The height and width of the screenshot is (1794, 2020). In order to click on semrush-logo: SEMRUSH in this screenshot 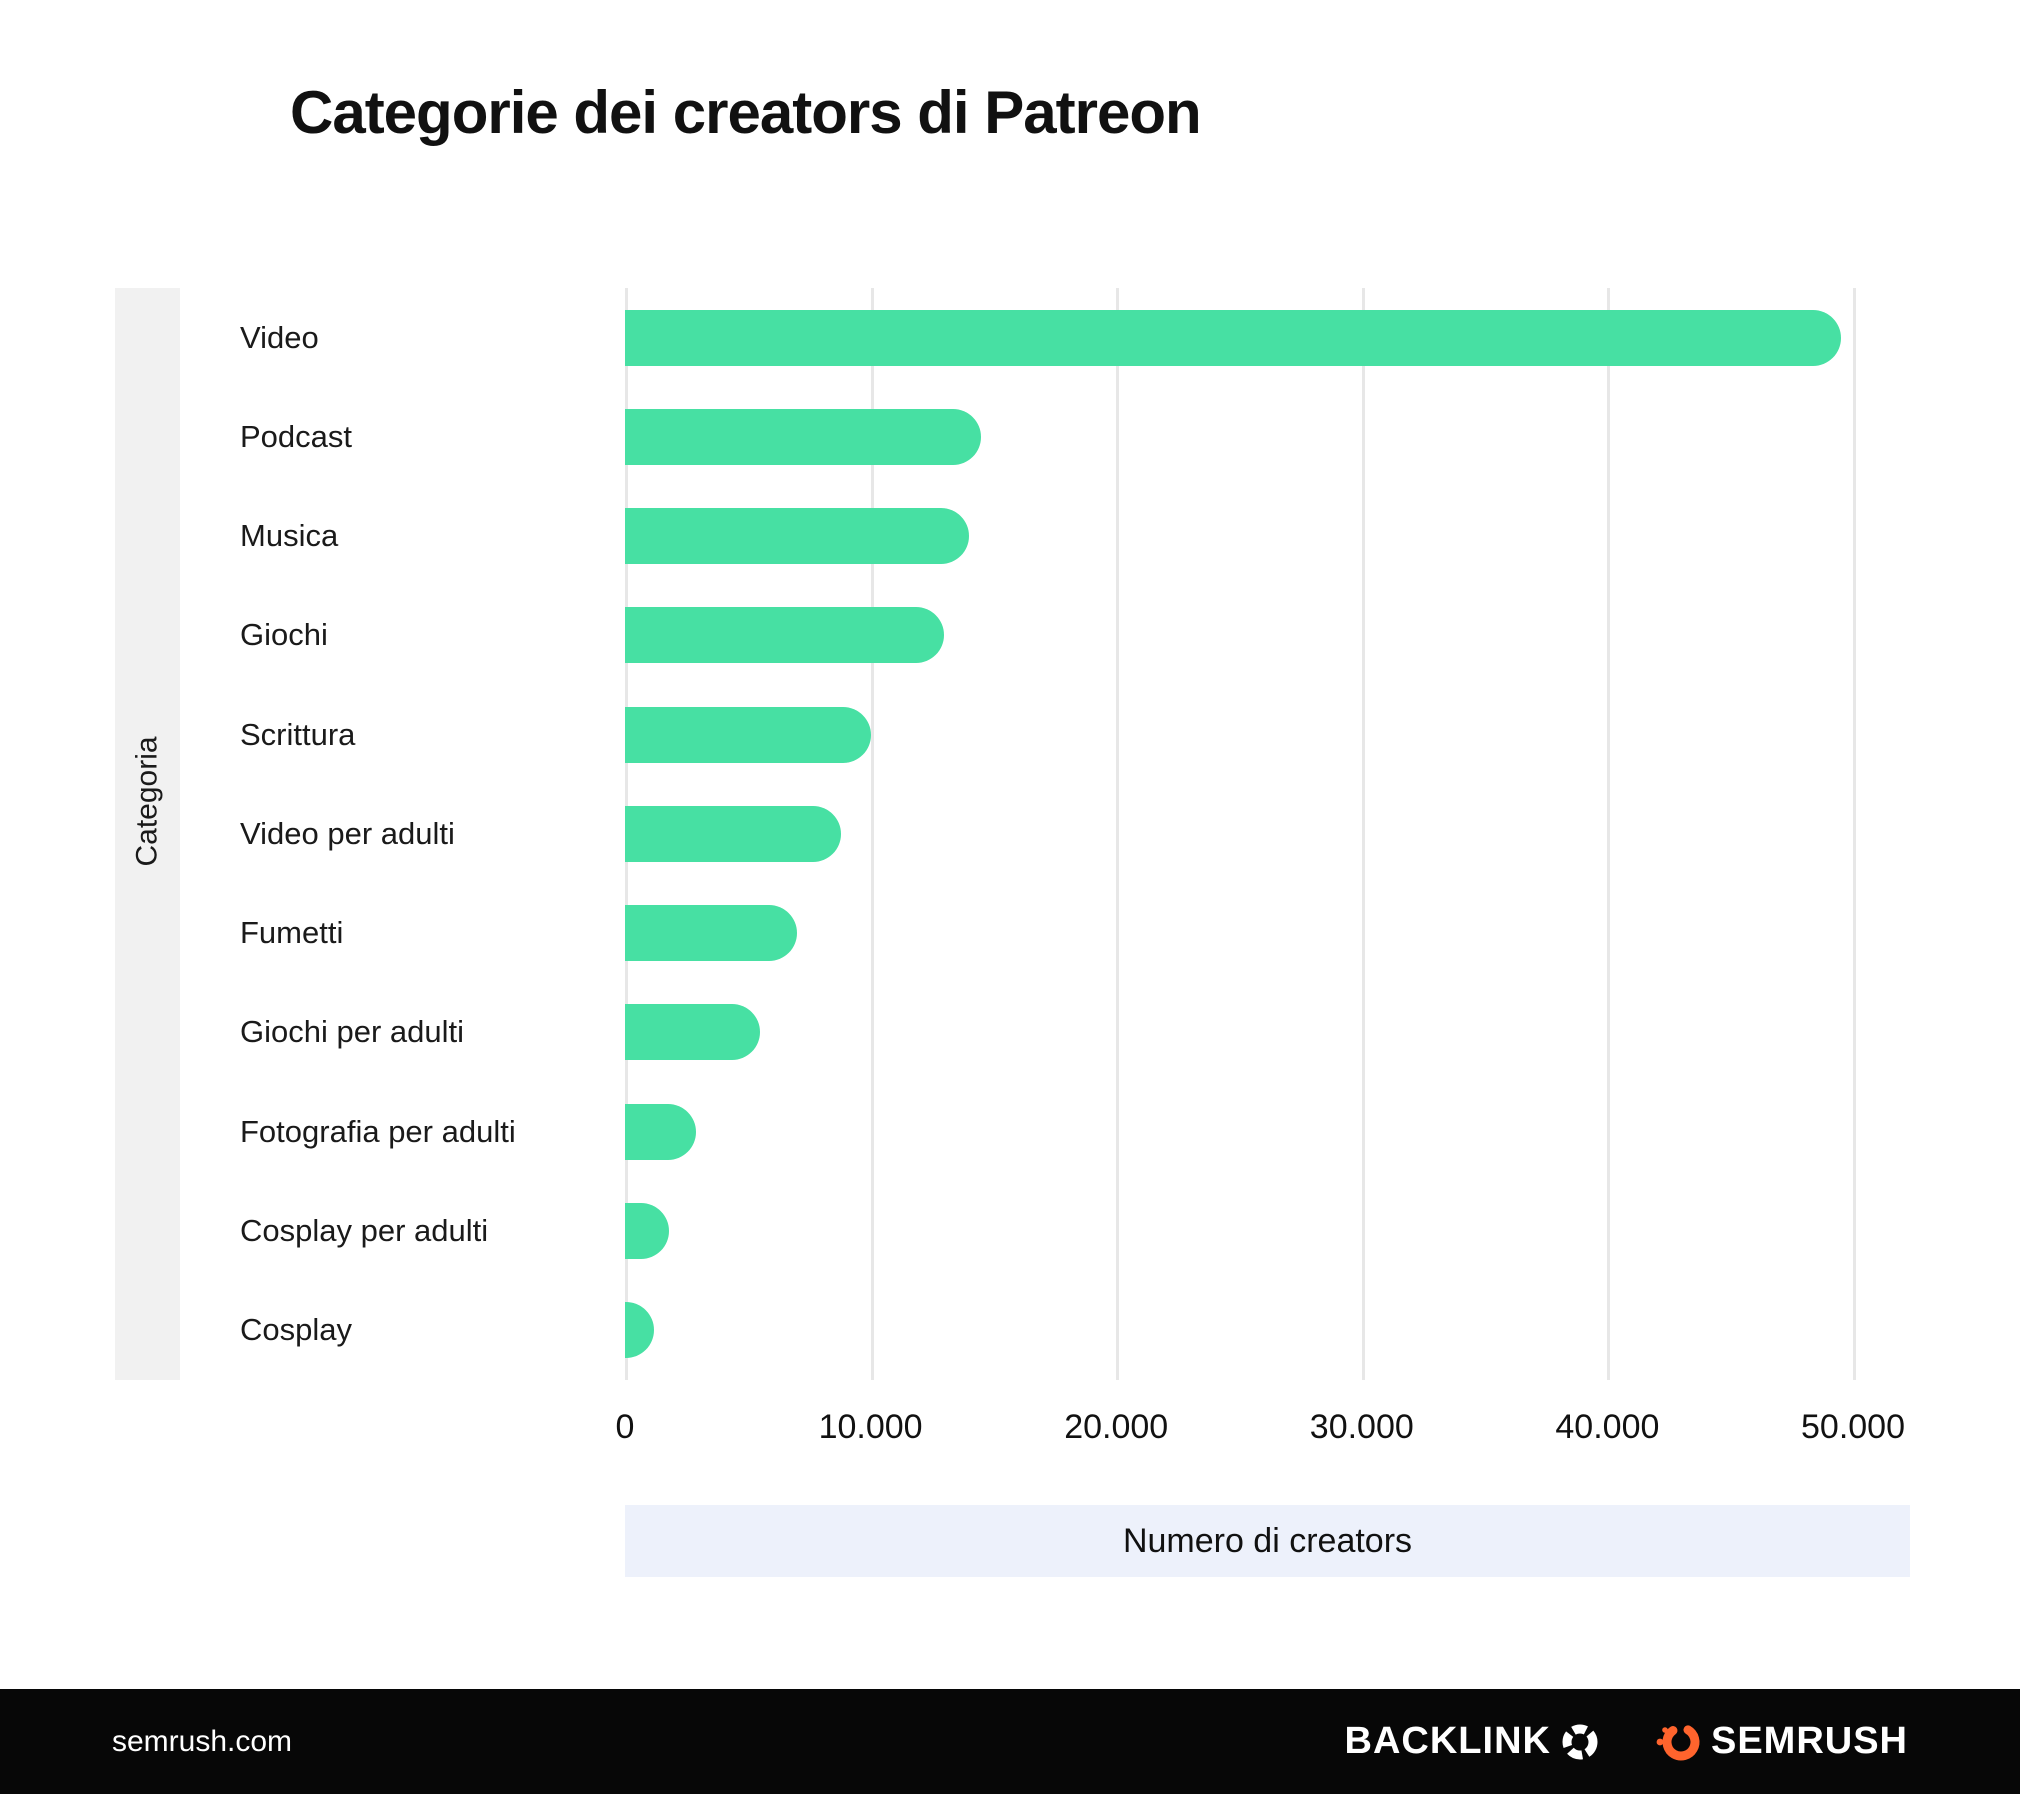, I will do `click(1781, 1742)`.